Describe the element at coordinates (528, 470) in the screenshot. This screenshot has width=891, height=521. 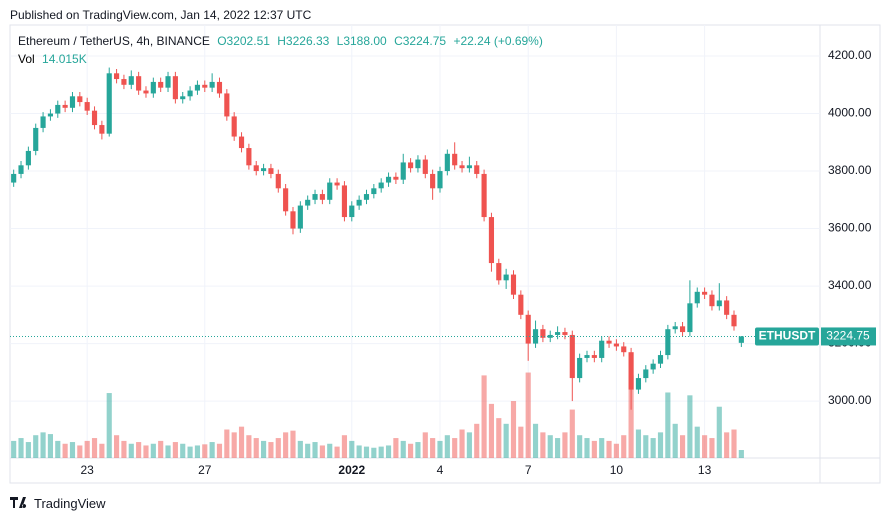
I see `x-tick-label: 7` at that location.